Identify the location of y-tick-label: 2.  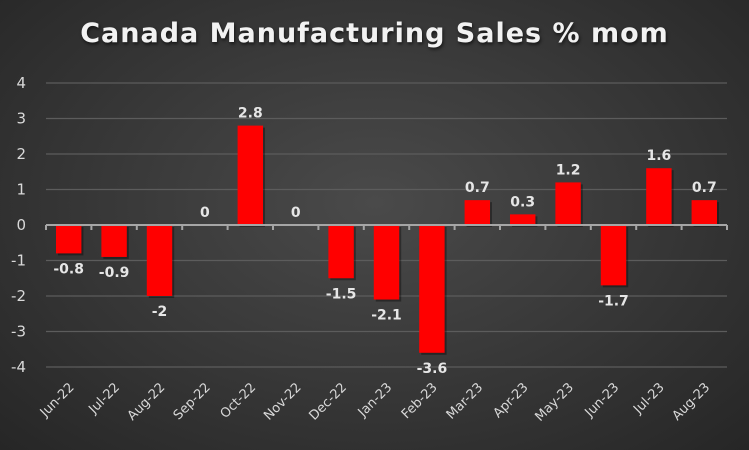
(21, 154).